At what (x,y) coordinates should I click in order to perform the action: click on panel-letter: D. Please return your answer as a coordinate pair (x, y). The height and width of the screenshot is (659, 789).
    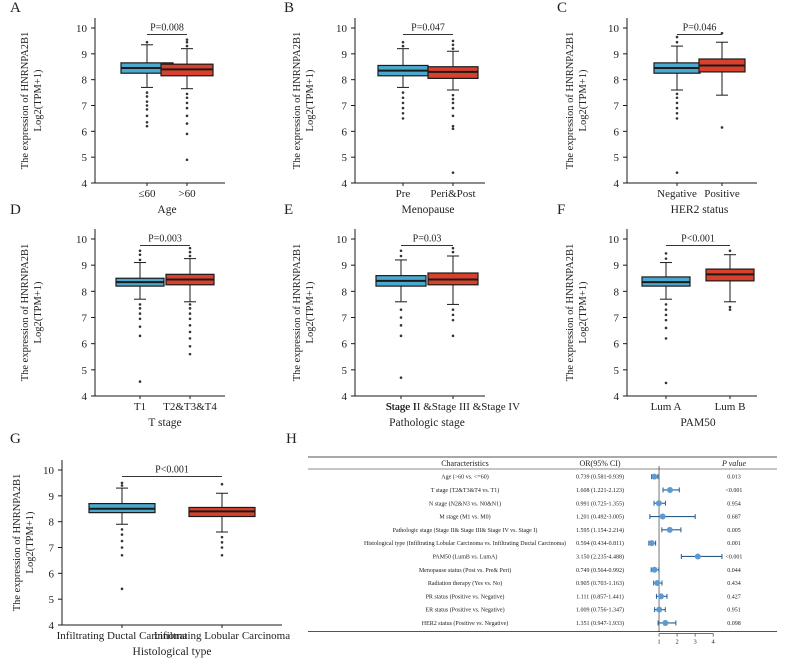
    Looking at the image, I should click on (15, 210).